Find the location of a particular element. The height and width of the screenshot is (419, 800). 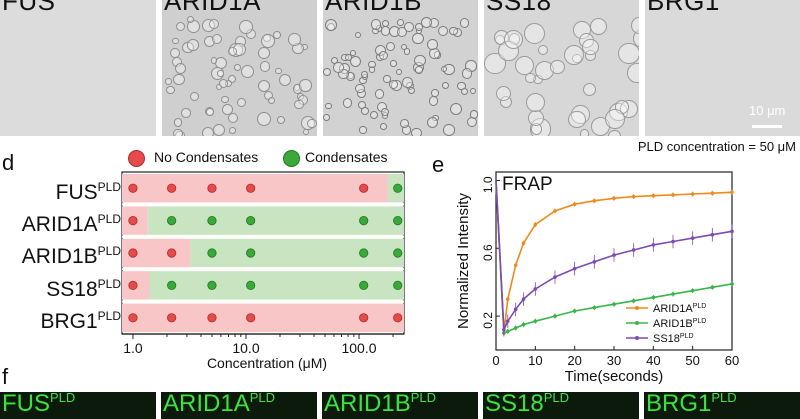

row-label-arid1a: ARID1APLD is located at coordinates (71, 224).